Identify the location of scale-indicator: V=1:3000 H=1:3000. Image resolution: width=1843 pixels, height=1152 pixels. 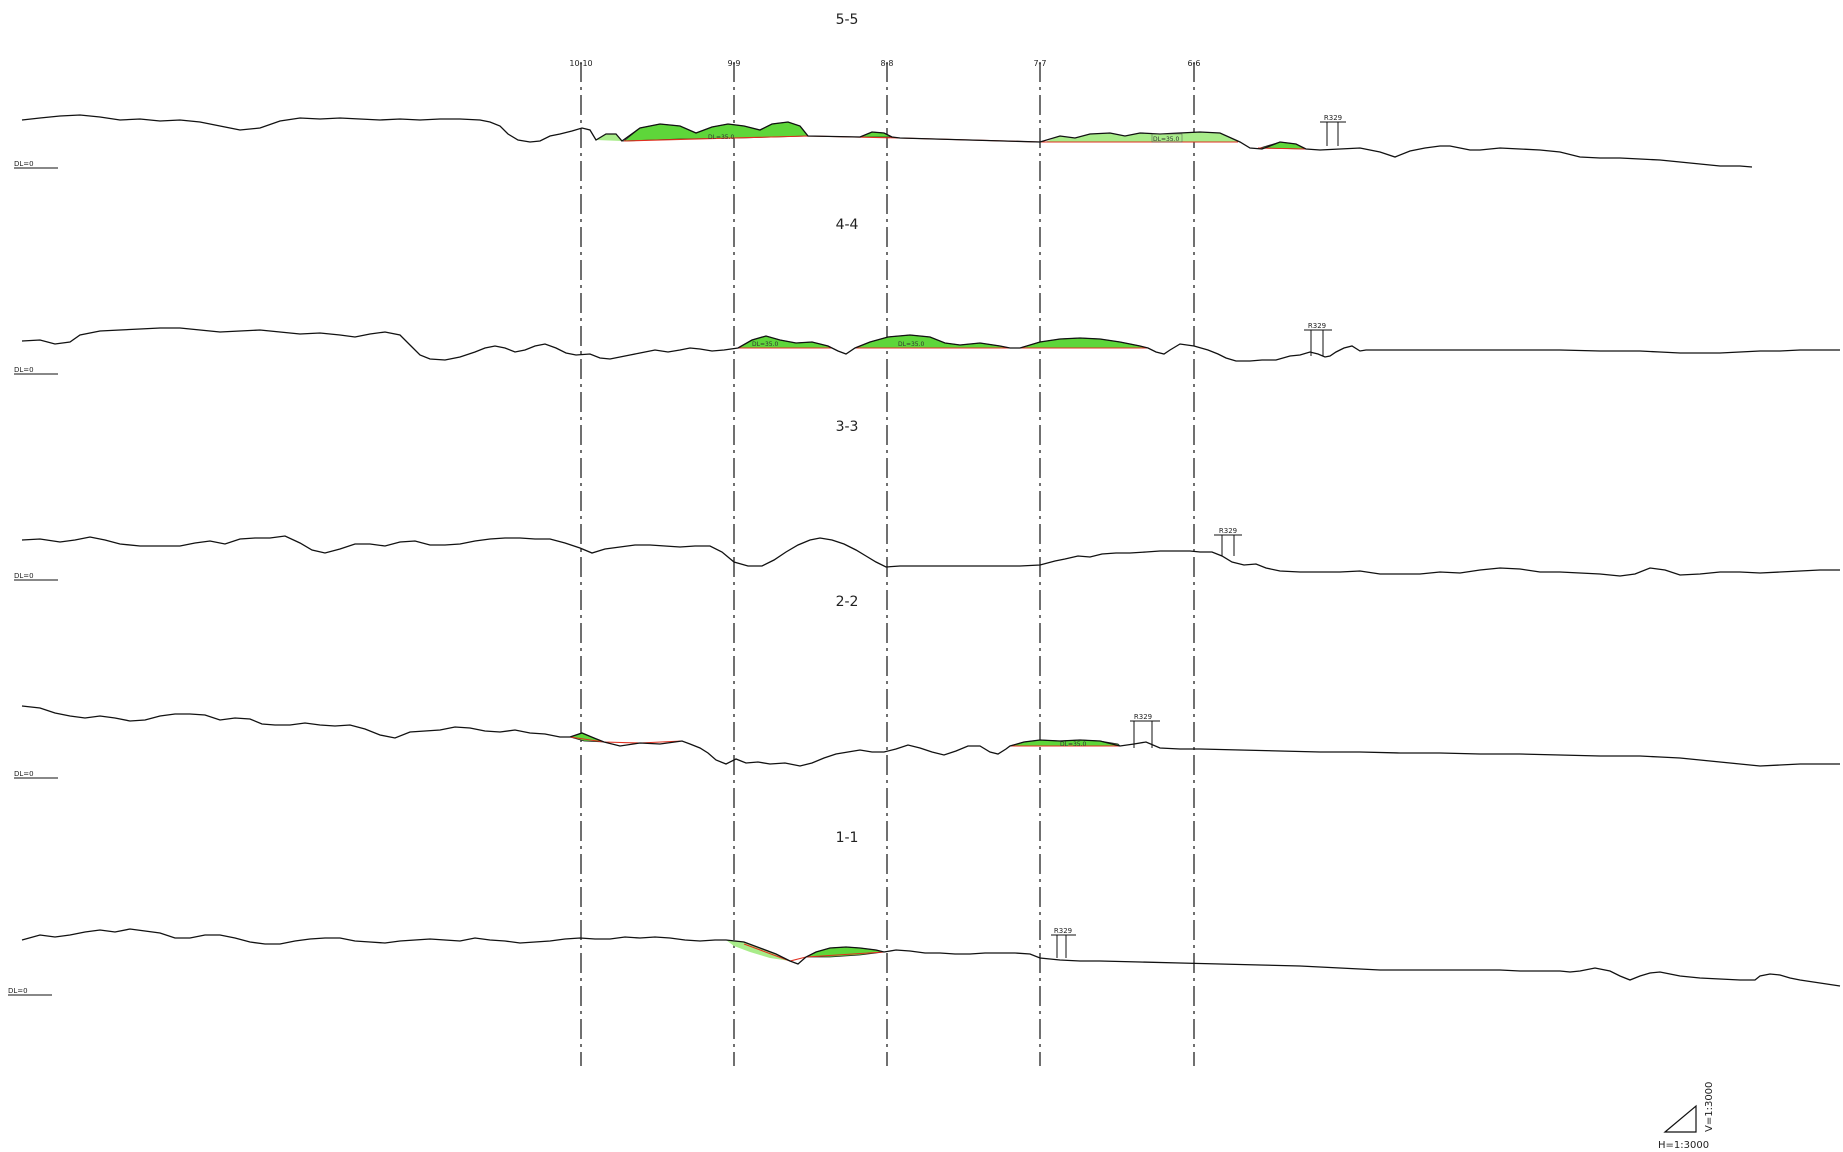
(1686, 1116).